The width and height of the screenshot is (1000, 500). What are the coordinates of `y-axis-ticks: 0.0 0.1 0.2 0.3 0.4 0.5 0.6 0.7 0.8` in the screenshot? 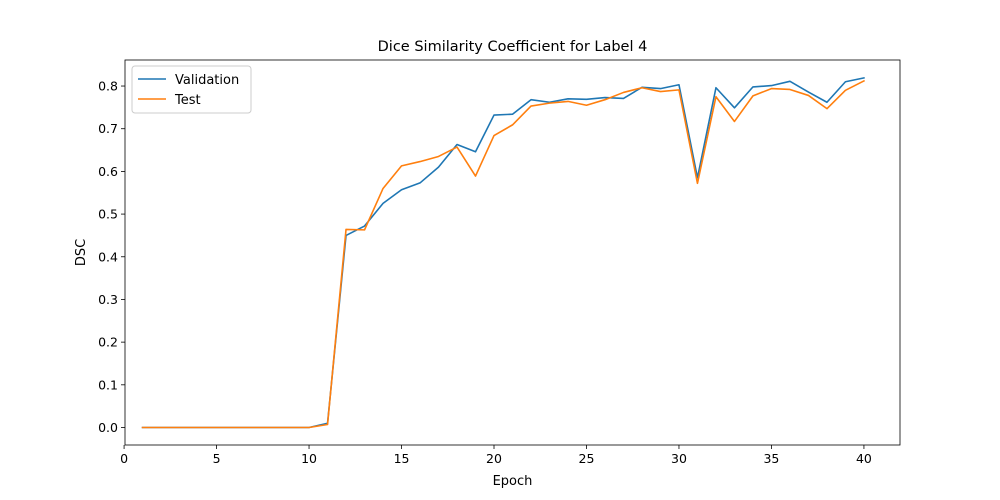 It's located at (111, 257).